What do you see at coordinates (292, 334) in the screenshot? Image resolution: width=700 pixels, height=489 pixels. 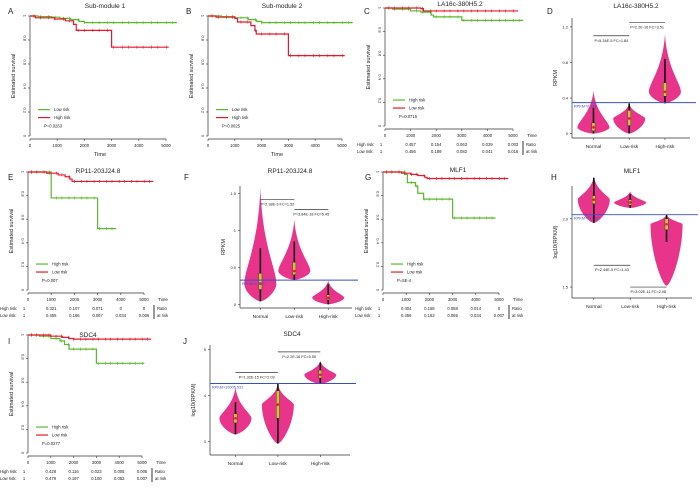 I see `panel-title: SDC4` at bounding box center [292, 334].